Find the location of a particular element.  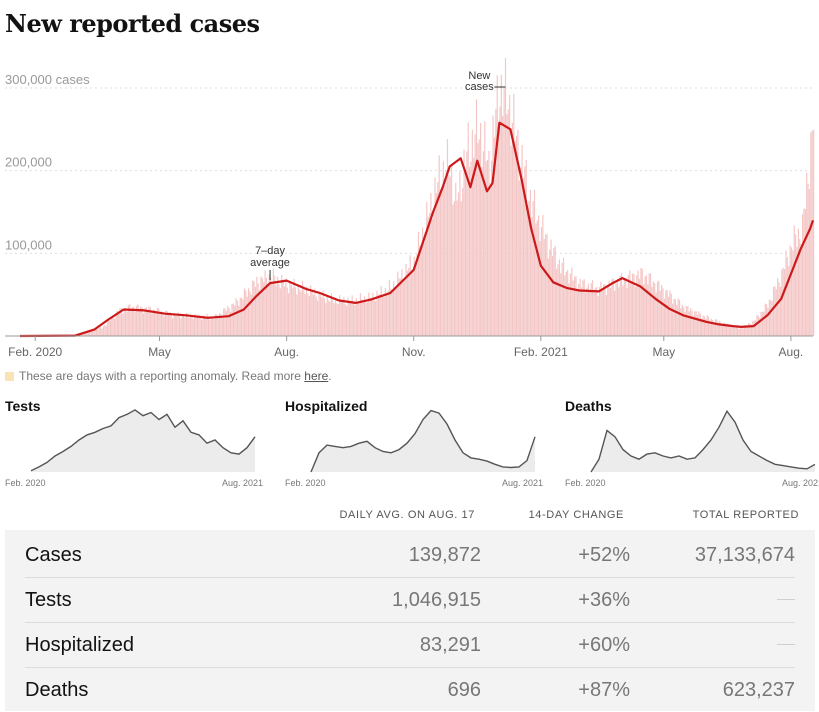

axes: Feb. 2020 May Aug. Nov. Feb. 2021 May Aug. is located at coordinates (409, 347).